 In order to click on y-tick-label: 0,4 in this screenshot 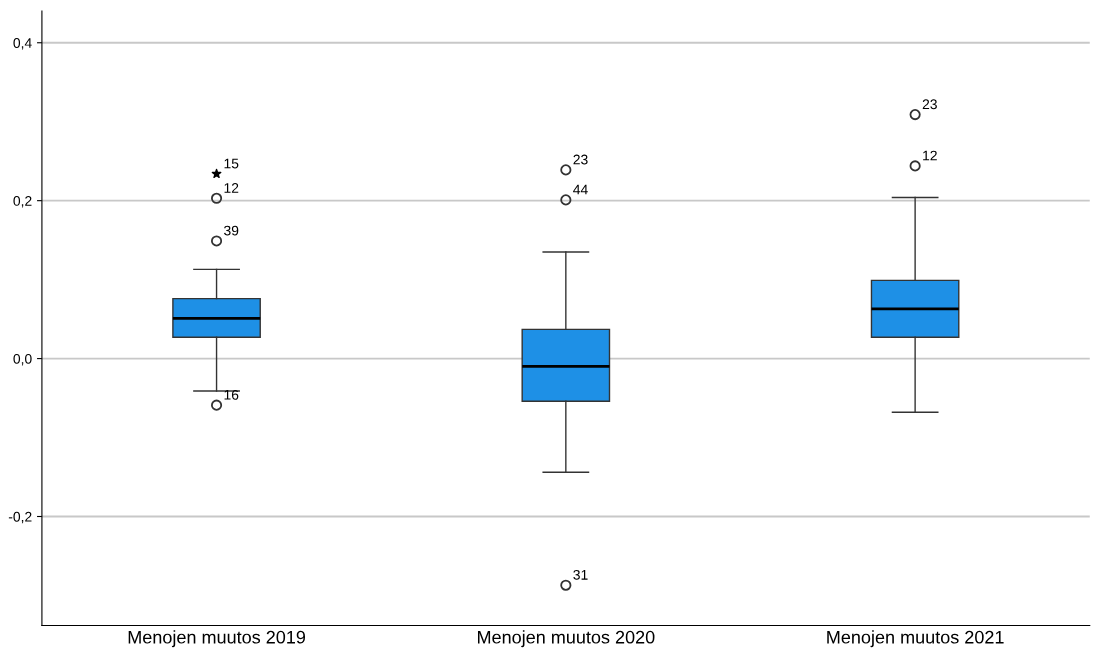, I will do `click(22, 44)`.